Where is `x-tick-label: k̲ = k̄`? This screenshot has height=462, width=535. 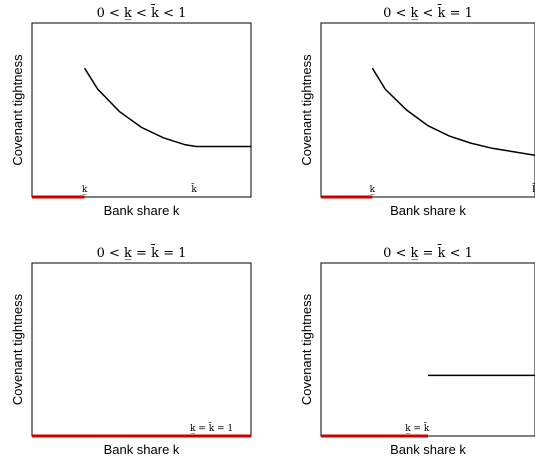
x-tick-label: k̲ = k̄ is located at coordinates (417, 428).